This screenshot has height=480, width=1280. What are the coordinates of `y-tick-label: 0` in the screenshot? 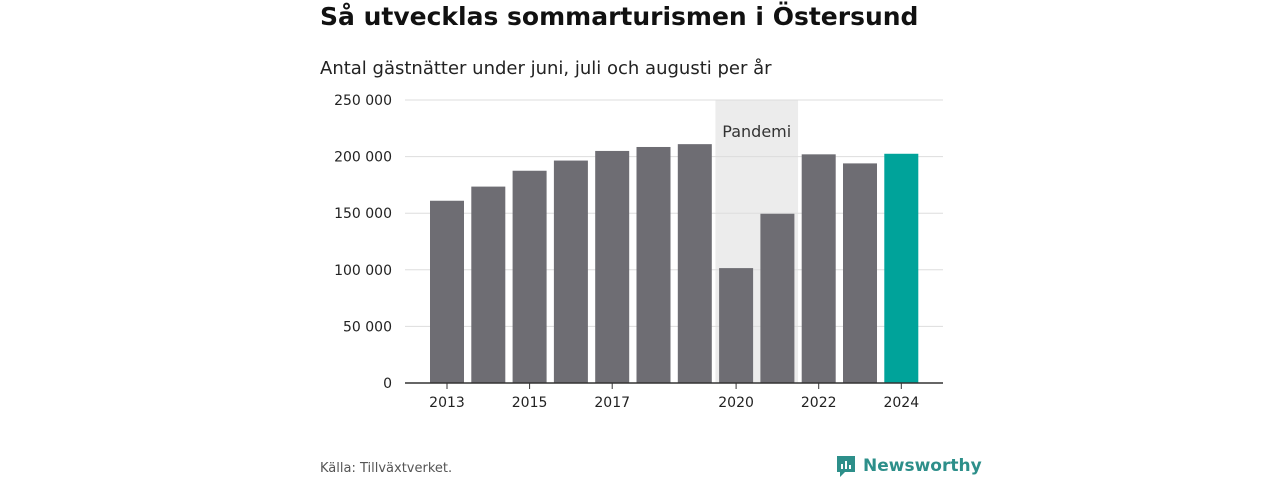 It's located at (387, 384).